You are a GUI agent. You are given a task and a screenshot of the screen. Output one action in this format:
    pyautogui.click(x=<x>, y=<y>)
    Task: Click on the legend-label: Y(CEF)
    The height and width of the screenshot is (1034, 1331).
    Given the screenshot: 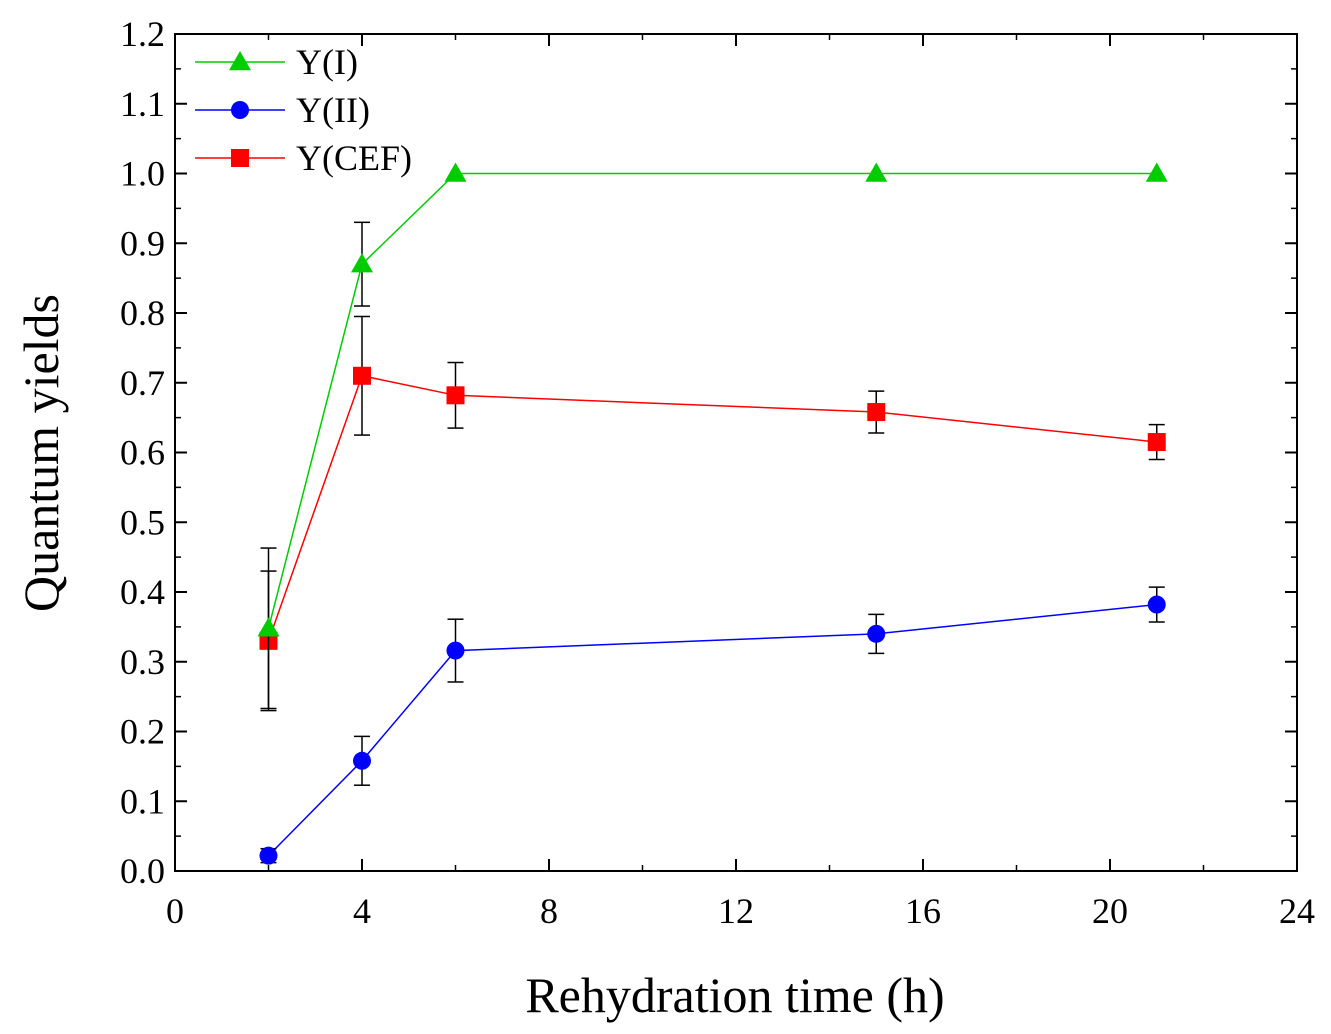 What is the action you would take?
    pyautogui.click(x=354, y=158)
    